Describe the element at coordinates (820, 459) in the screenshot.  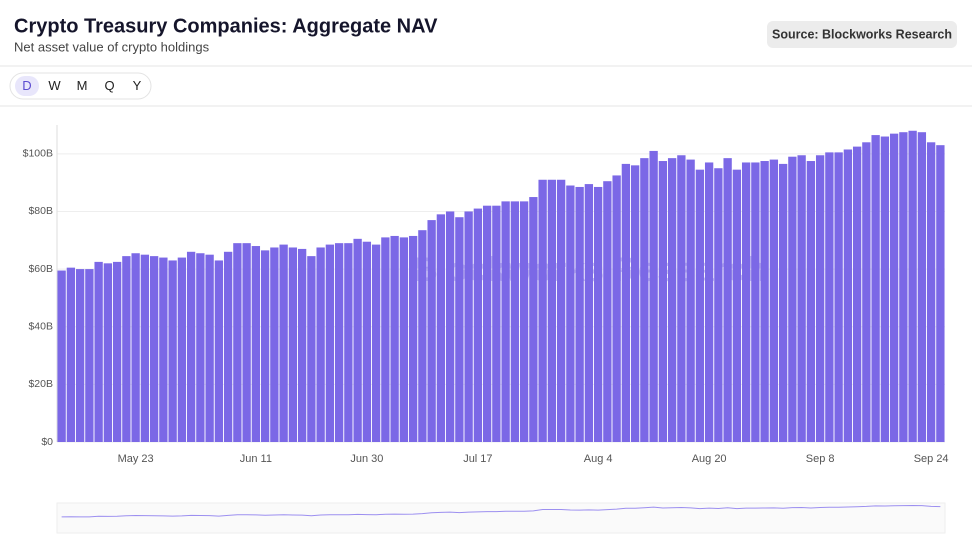
I see `x-tick-label: Sep 8` at that location.